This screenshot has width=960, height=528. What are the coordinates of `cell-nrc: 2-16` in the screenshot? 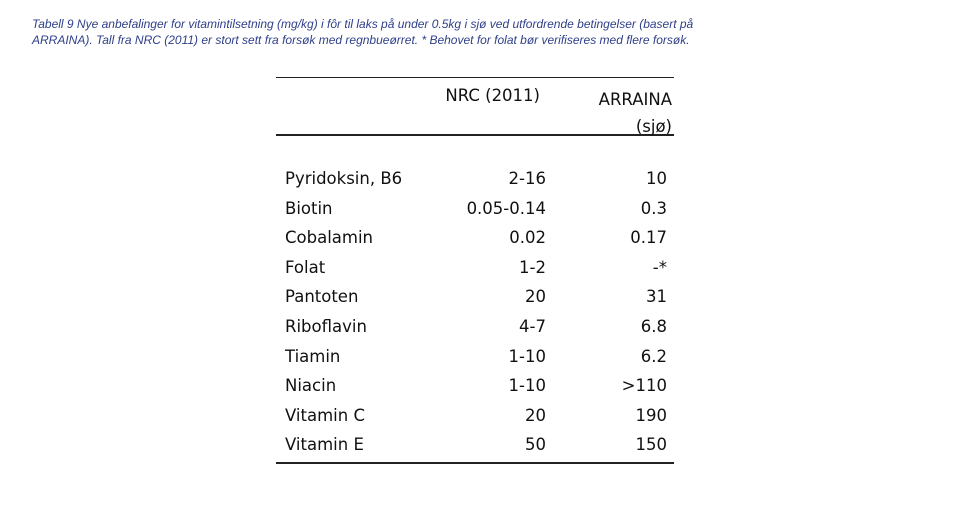 It's located at (527, 178).